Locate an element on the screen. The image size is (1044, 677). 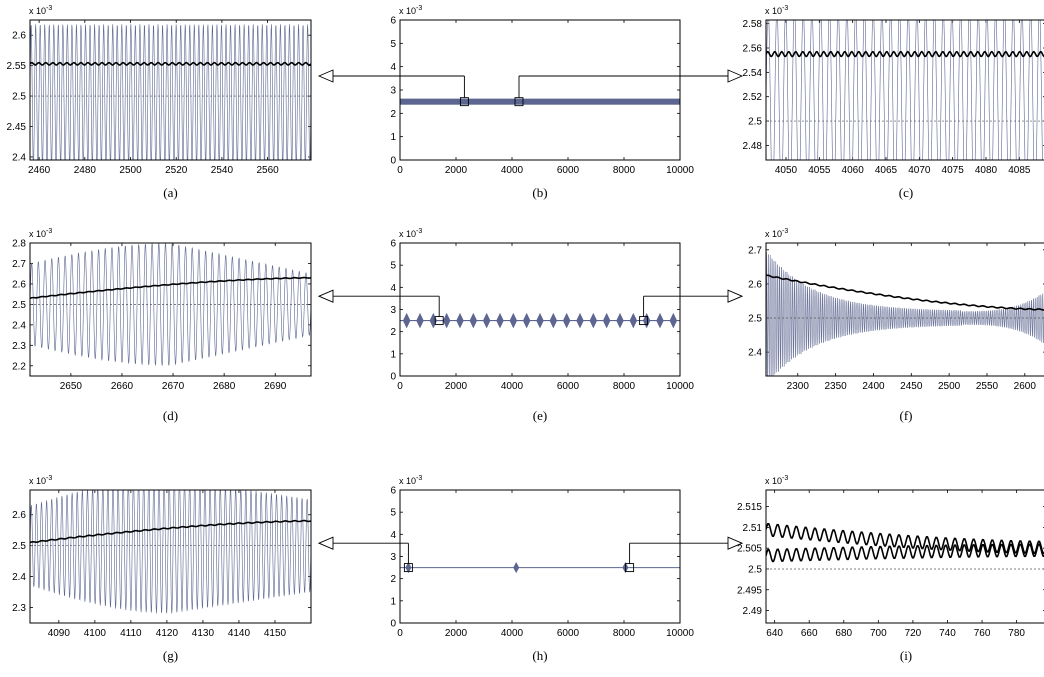
panel-caption: (g) is located at coordinates (170, 655).